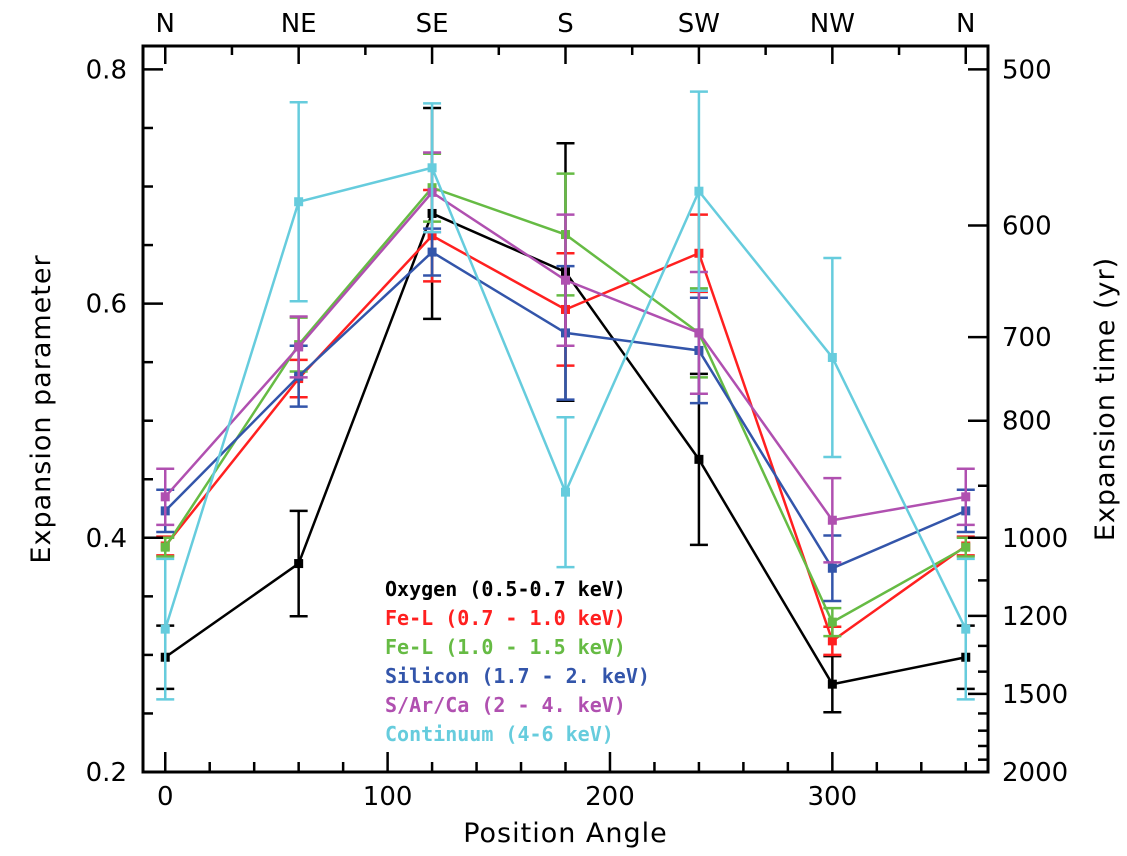 The width and height of the screenshot is (1127, 856). I want to click on right-tick-label: 600, so click(1027, 227).